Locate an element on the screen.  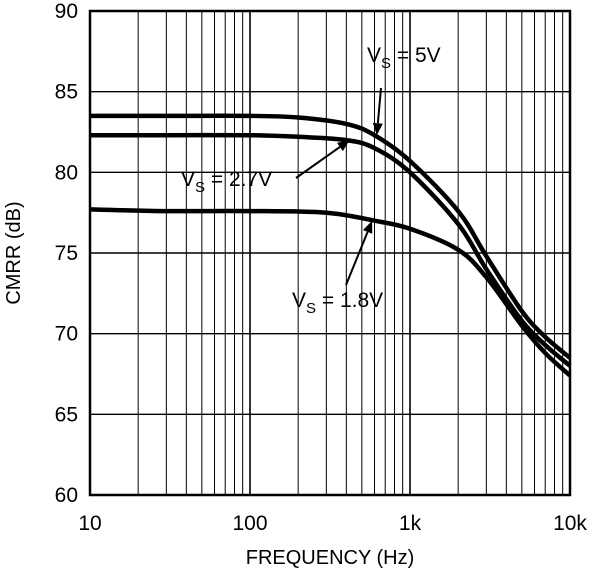
annotation-1: VS = 5V is located at coordinates (404, 90).